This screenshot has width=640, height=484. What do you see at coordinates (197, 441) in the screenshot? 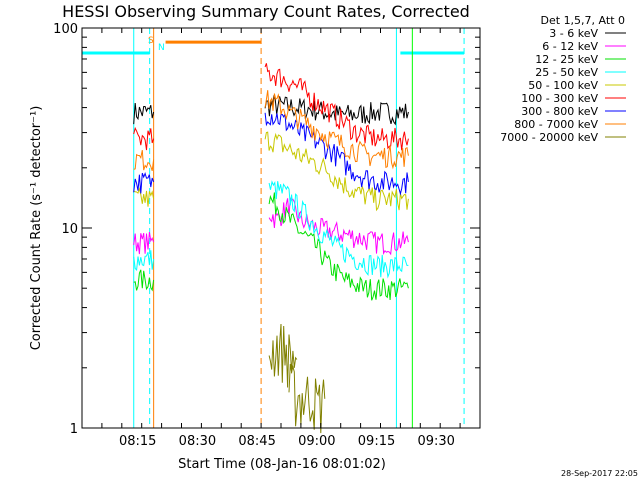
I see `x-tick-label-1: 08:30` at bounding box center [197, 441].